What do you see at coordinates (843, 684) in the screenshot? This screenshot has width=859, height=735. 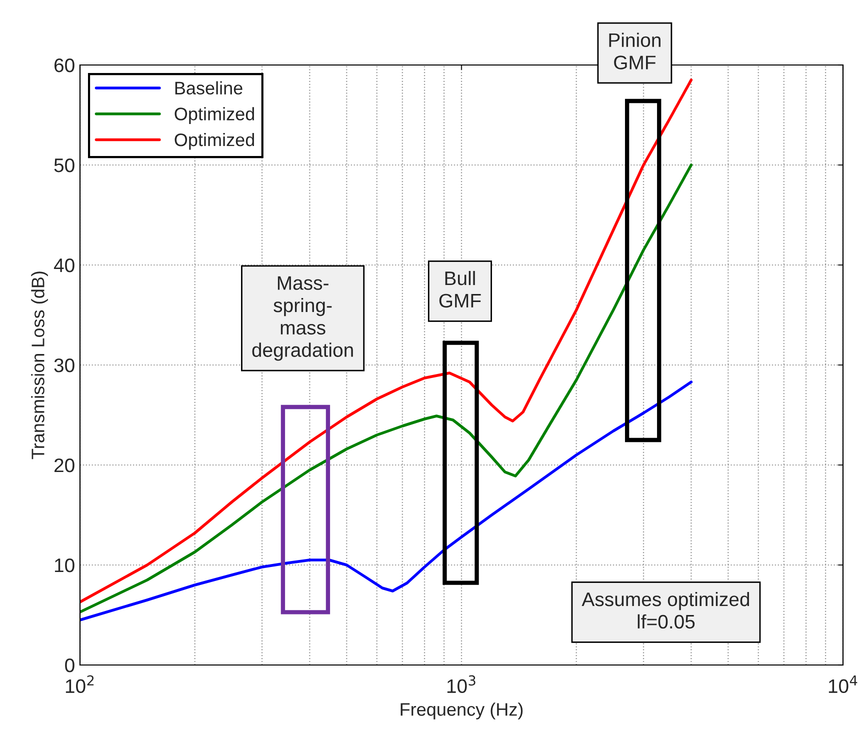 I see `x-tick-label: 10$^{4}$` at bounding box center [843, 684].